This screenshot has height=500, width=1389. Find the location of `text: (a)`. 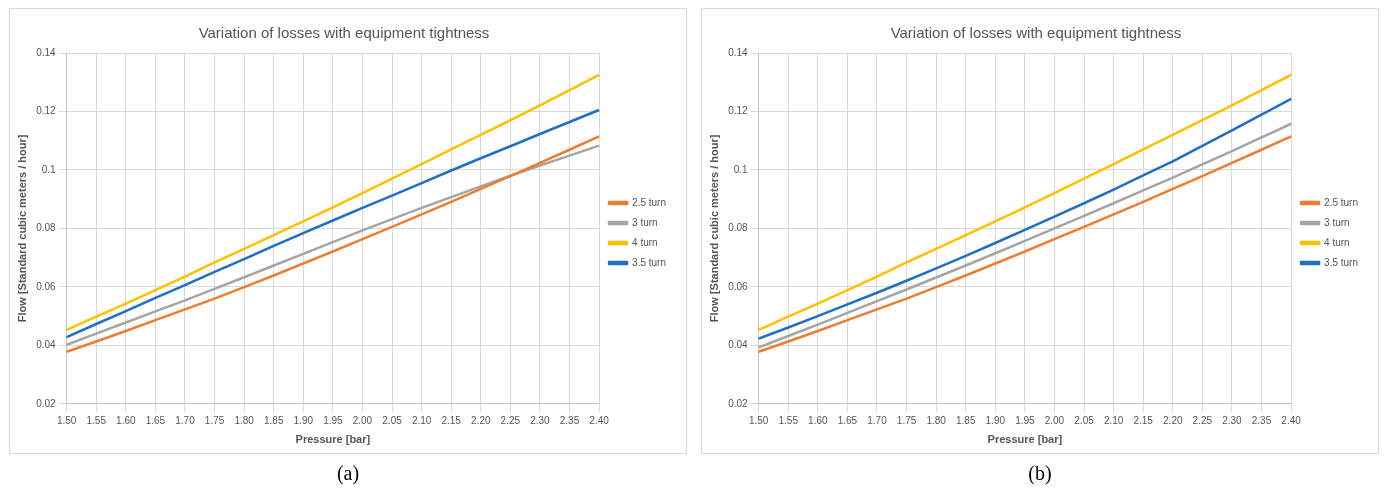

text: (a) is located at coordinates (348, 473).